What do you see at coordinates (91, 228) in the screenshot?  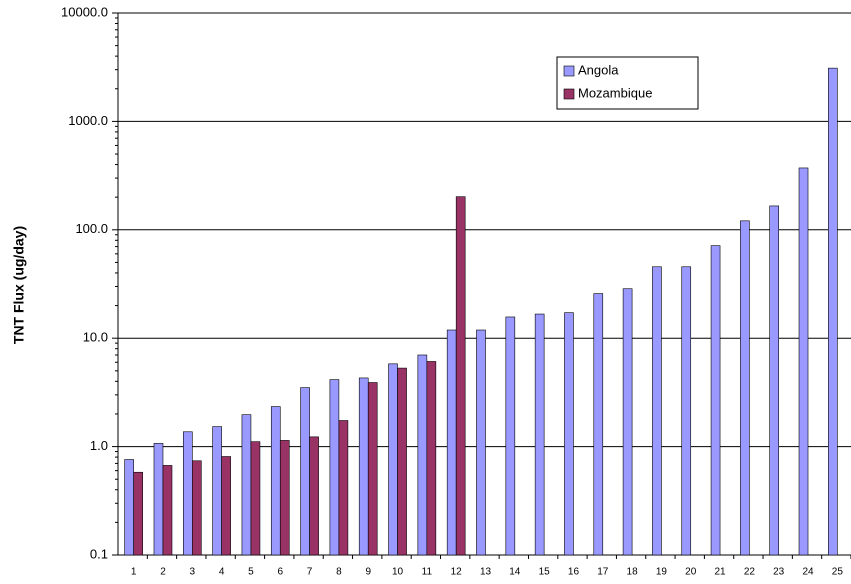 I see `y-tick-label: 100.0` at bounding box center [91, 228].